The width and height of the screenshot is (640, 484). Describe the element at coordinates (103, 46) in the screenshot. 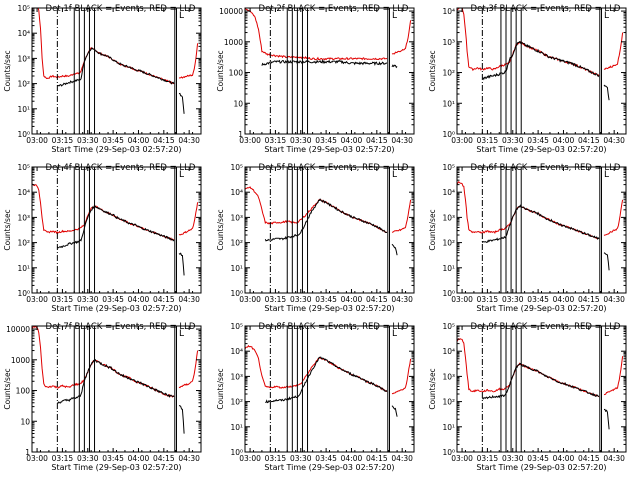

I see `series-line-lld-det1` at that location.